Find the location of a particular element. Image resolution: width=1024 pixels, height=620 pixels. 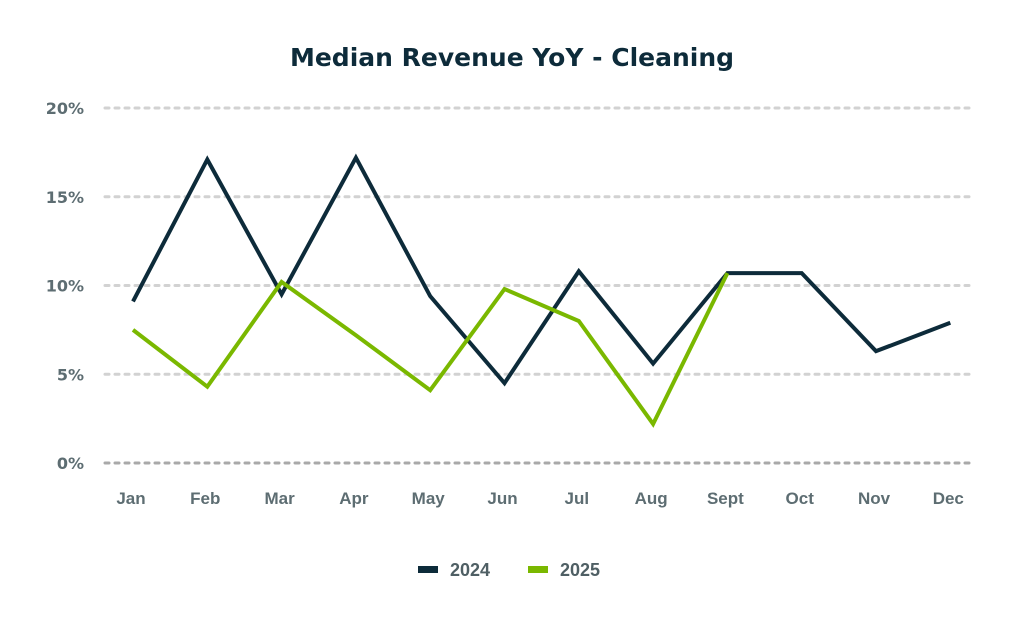

x-tick-label: Oct is located at coordinates (800, 498).